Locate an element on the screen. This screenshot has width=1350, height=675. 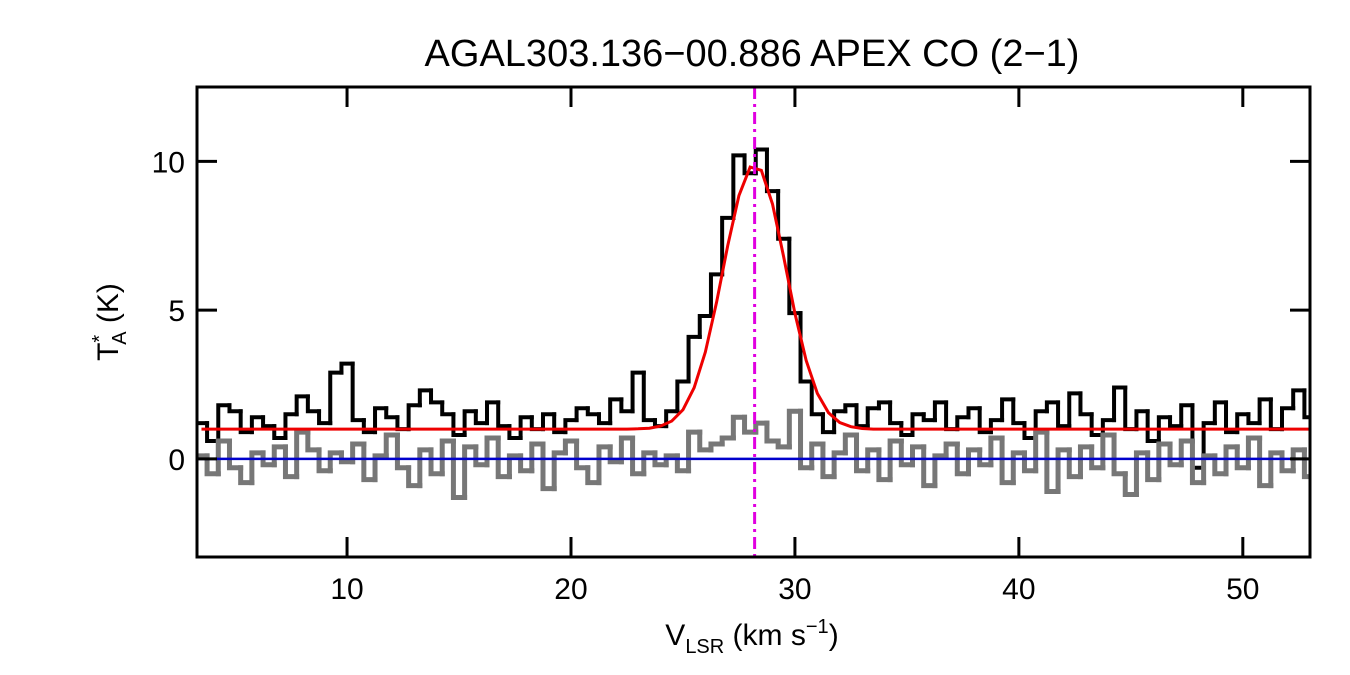
y-axis-label: T*A (K) is located at coordinates (110, 322).